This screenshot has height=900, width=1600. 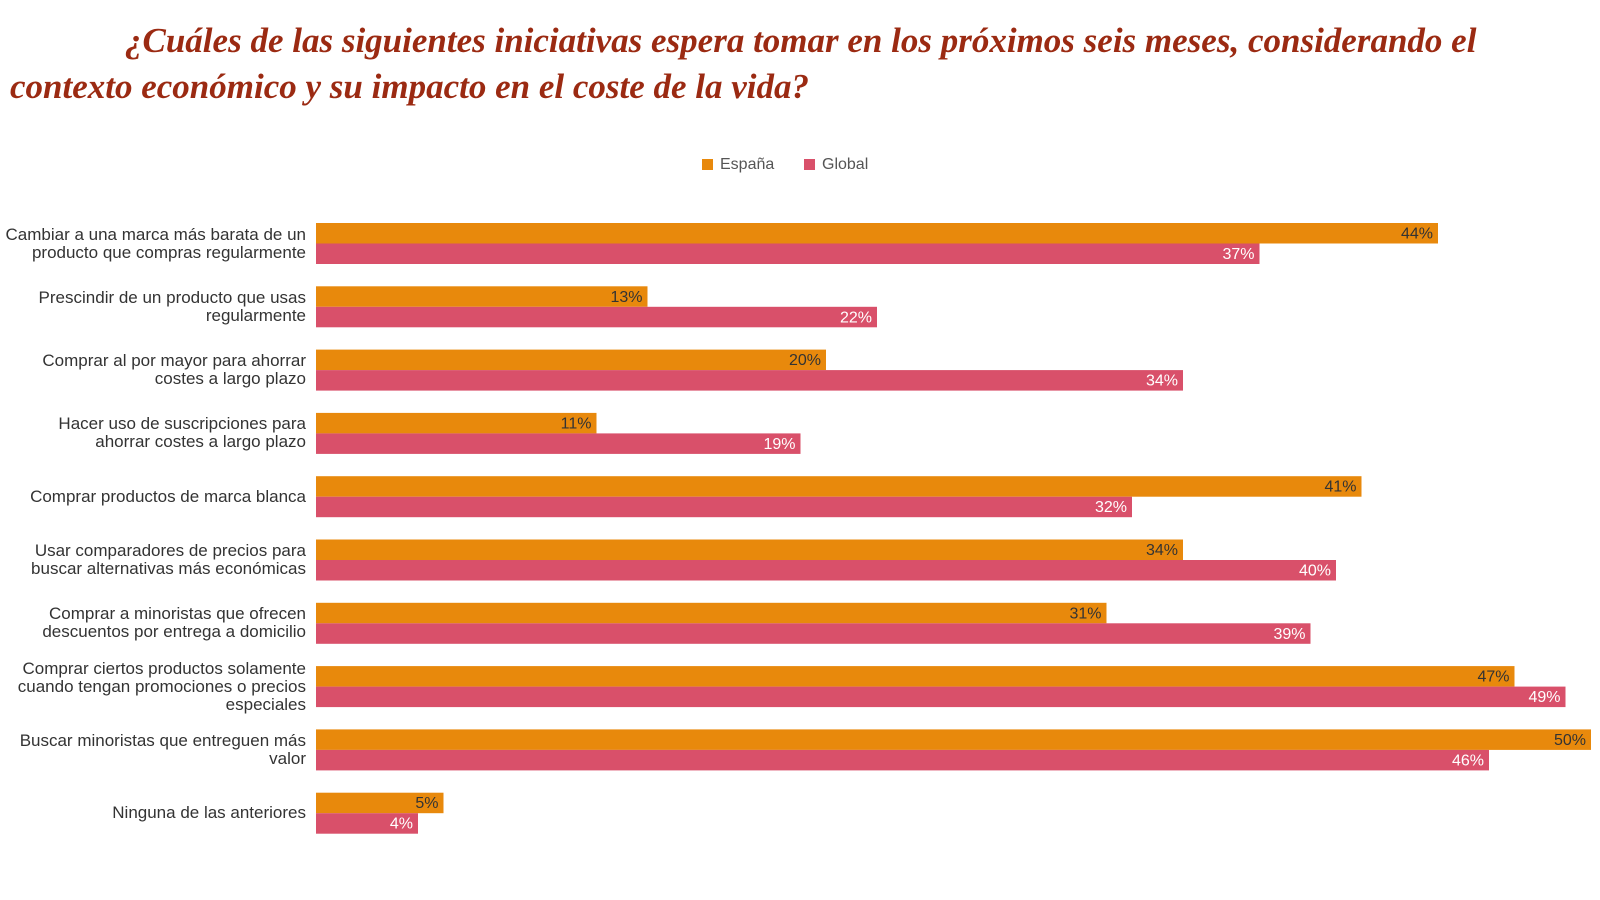 What do you see at coordinates (576, 423) in the screenshot?
I see `value-label: 11%` at bounding box center [576, 423].